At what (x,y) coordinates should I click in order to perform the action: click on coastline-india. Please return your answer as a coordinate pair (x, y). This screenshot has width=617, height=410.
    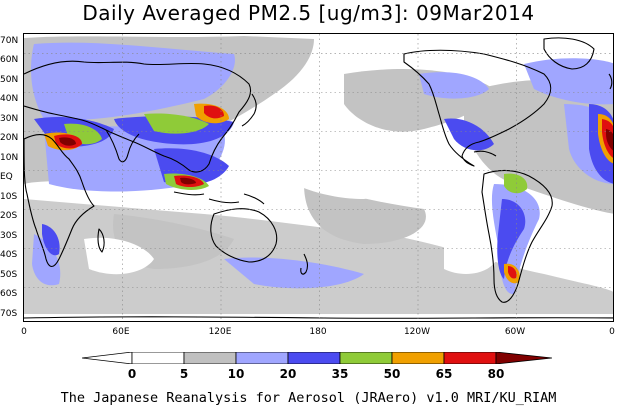
    Looking at the image, I should click on (122, 146).